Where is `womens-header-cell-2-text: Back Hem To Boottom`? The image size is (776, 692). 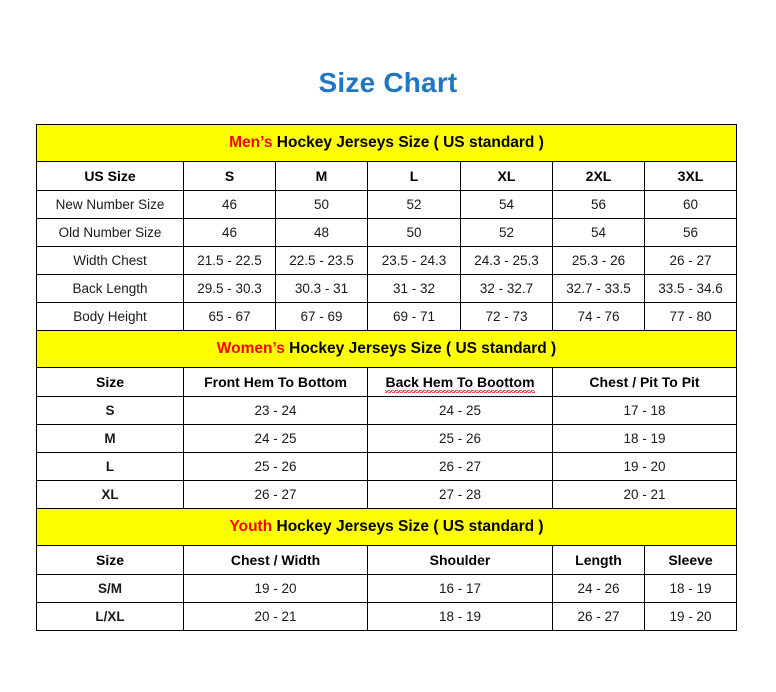 womens-header-cell-2-text: Back Hem To Boottom is located at coordinates (460, 383).